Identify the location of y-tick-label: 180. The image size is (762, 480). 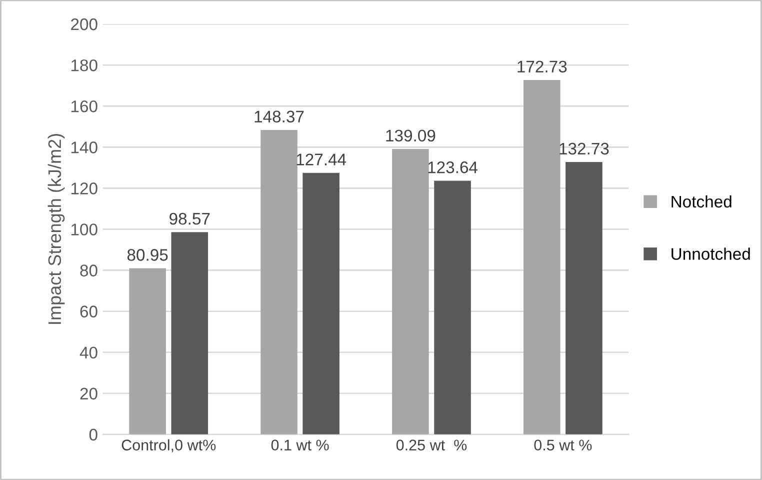
(84, 65).